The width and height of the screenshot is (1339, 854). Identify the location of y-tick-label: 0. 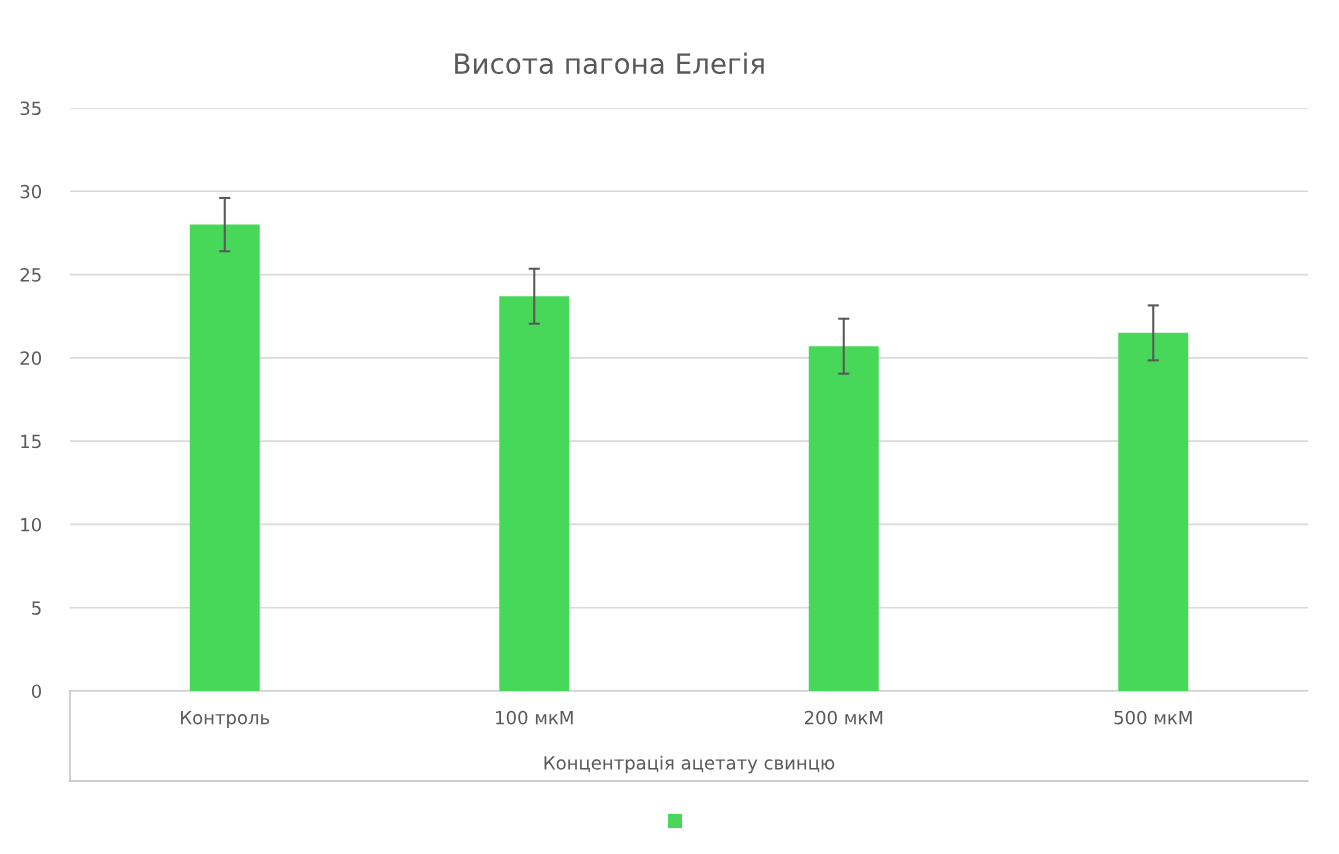
(36, 691).